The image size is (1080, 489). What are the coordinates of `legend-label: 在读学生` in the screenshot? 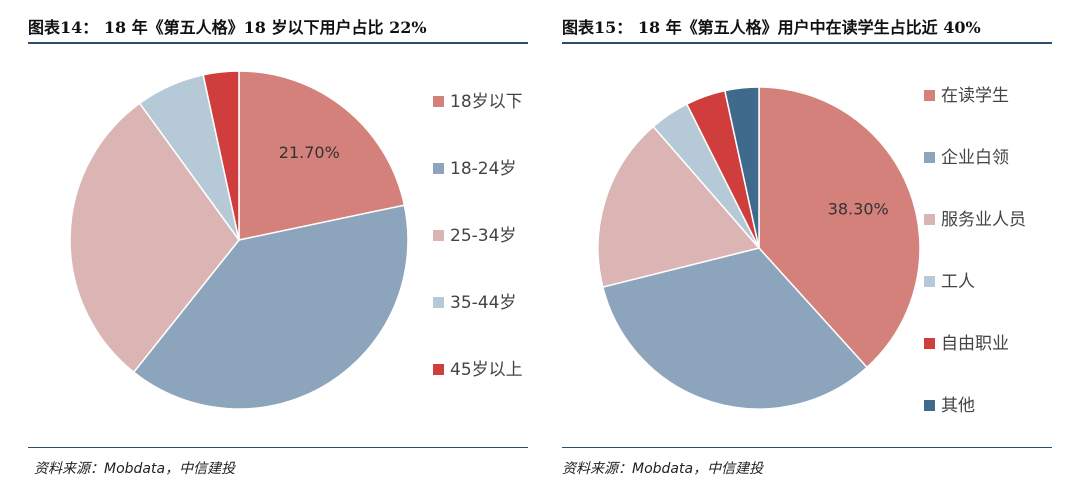 It's located at (975, 96).